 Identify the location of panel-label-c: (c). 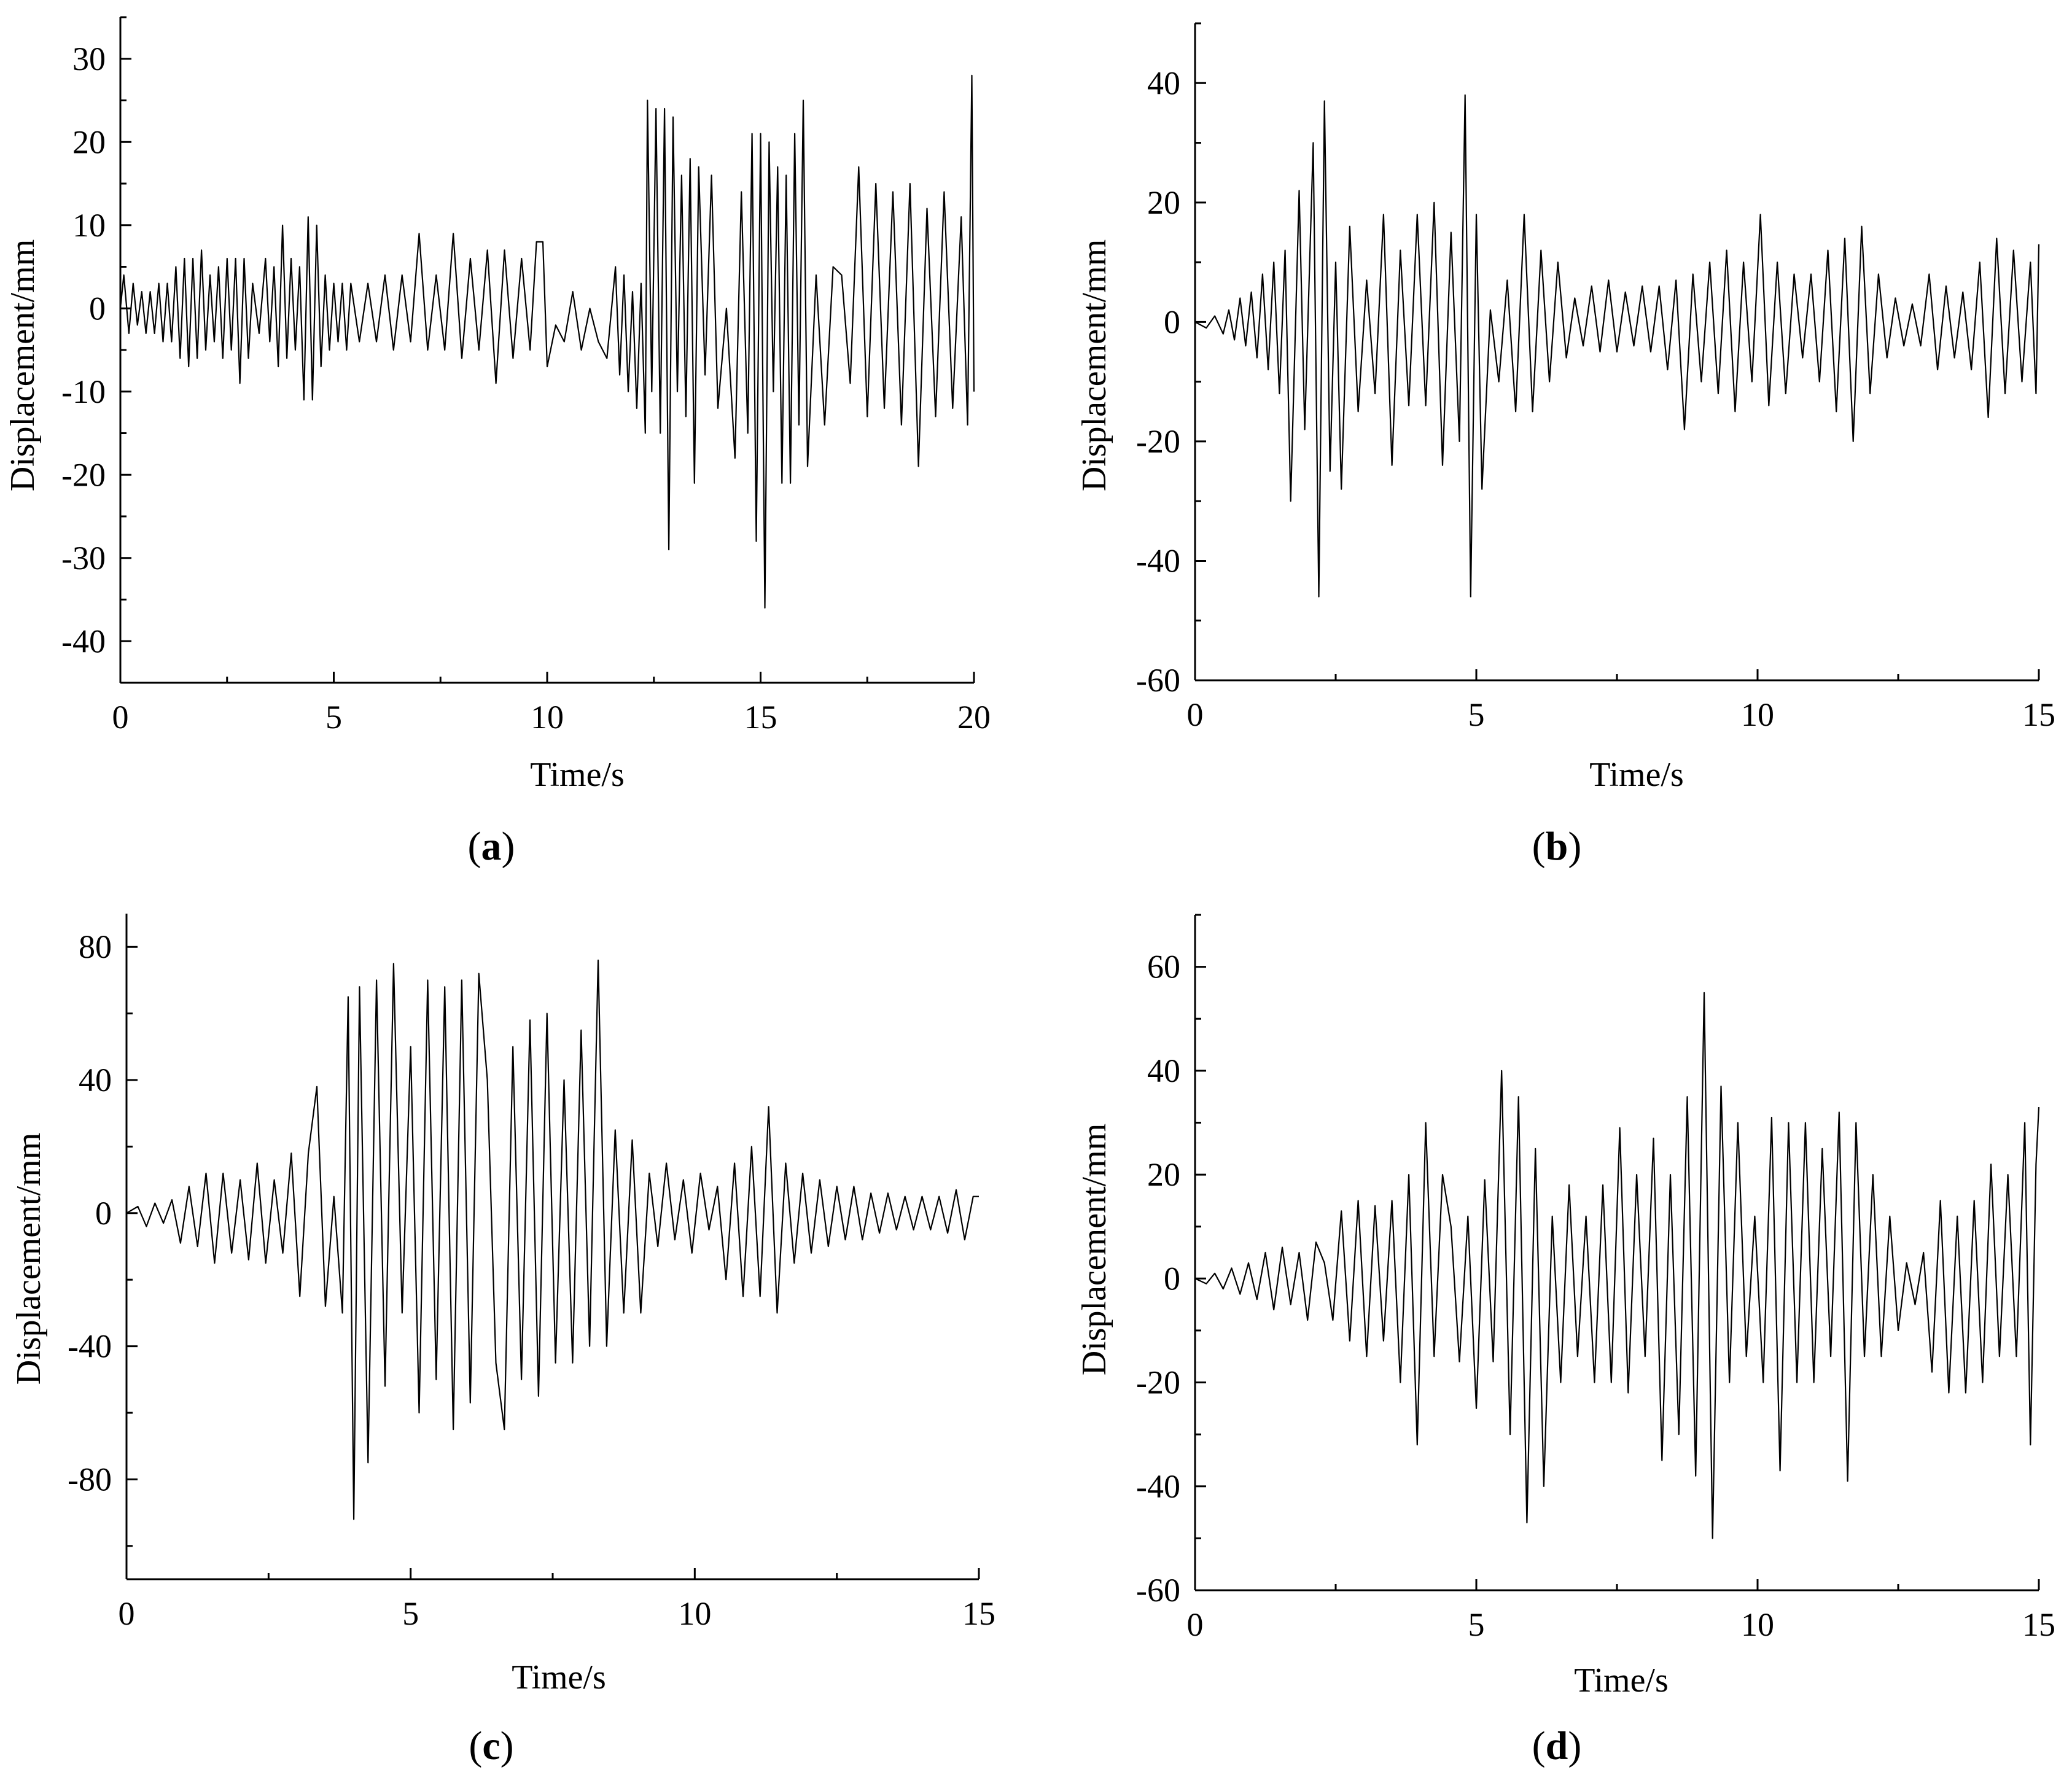
(491, 1746).